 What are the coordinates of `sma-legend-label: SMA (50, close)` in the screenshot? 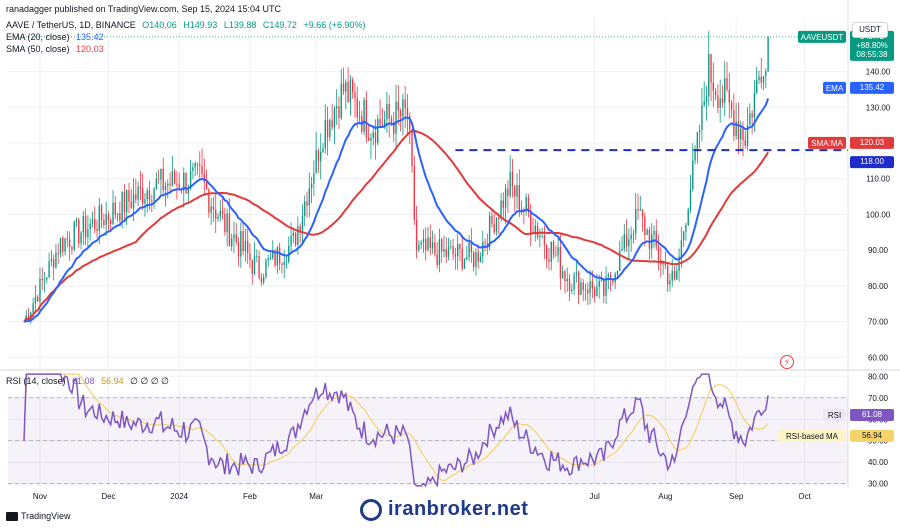 It's located at (38, 49).